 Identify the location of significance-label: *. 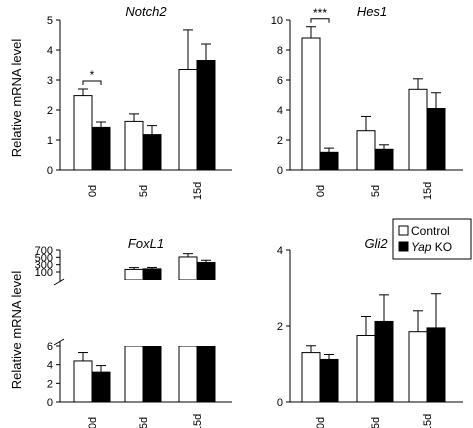
(92, 75).